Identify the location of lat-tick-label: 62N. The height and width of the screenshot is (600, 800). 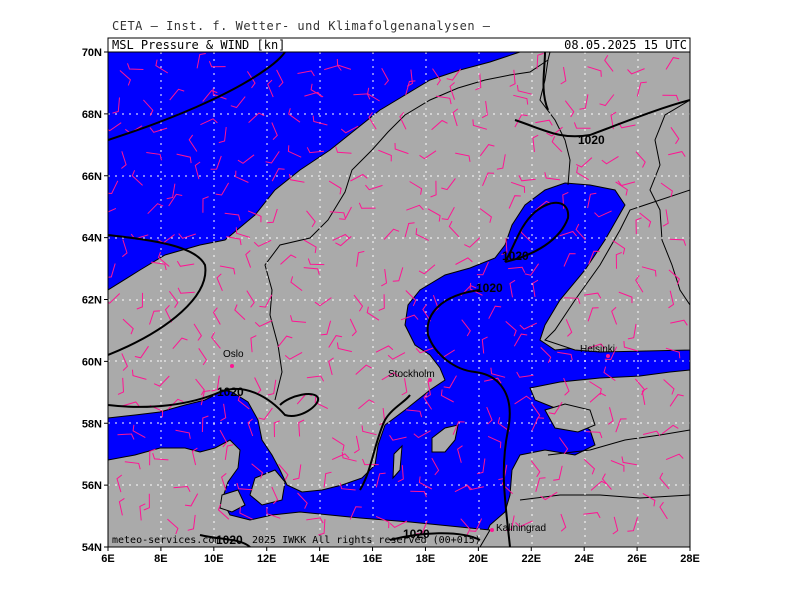
(92, 301).